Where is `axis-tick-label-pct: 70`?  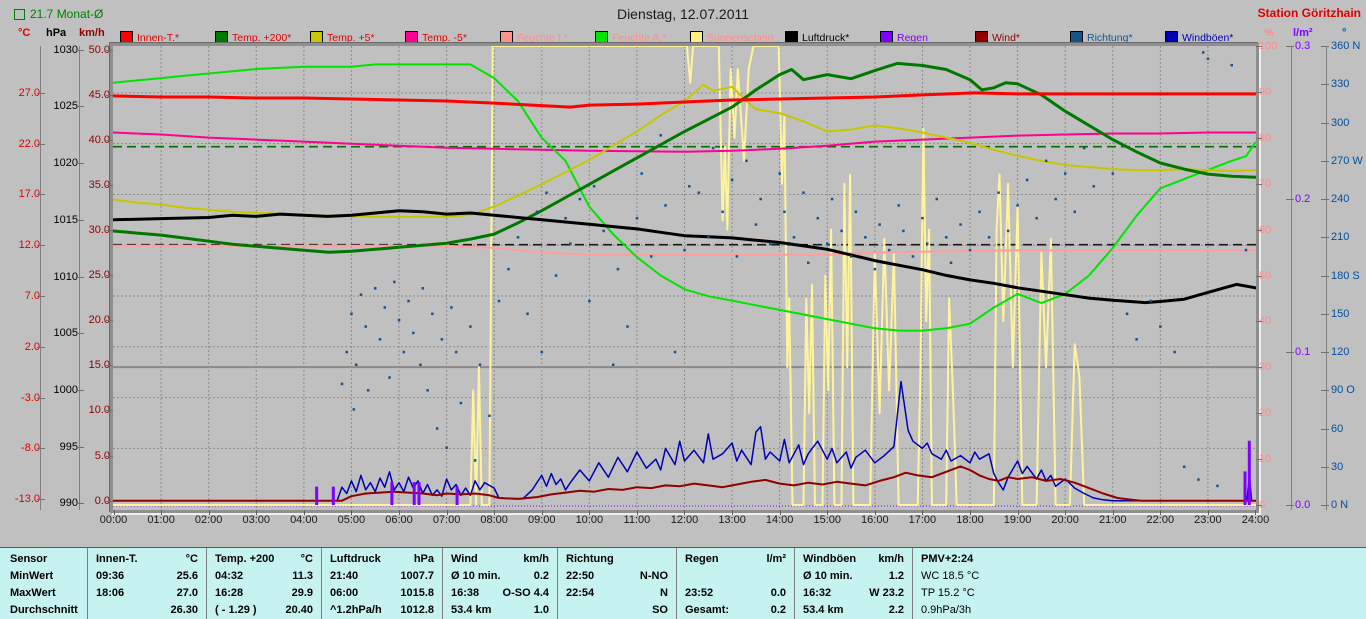
axis-tick-label-pct: 70 is located at coordinates (1265, 183).